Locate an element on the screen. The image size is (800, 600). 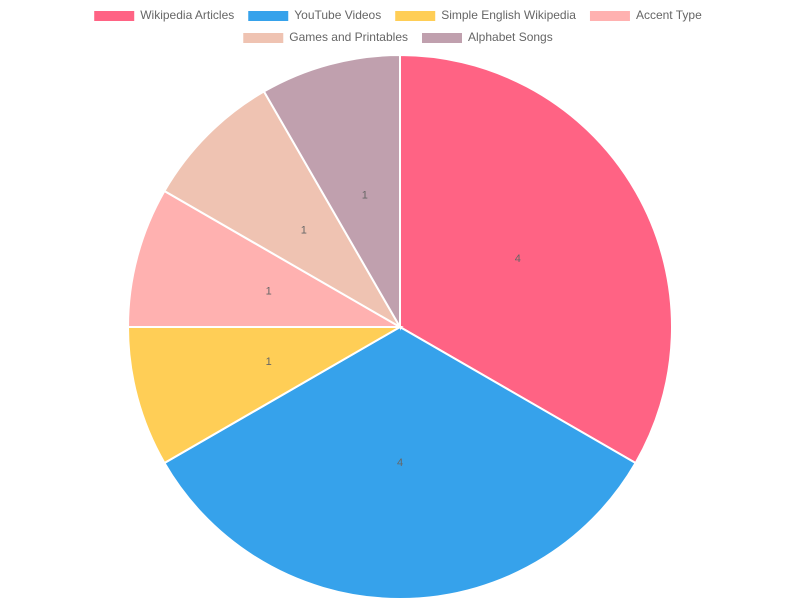
legend-label: Games and Printables is located at coordinates (348, 37).